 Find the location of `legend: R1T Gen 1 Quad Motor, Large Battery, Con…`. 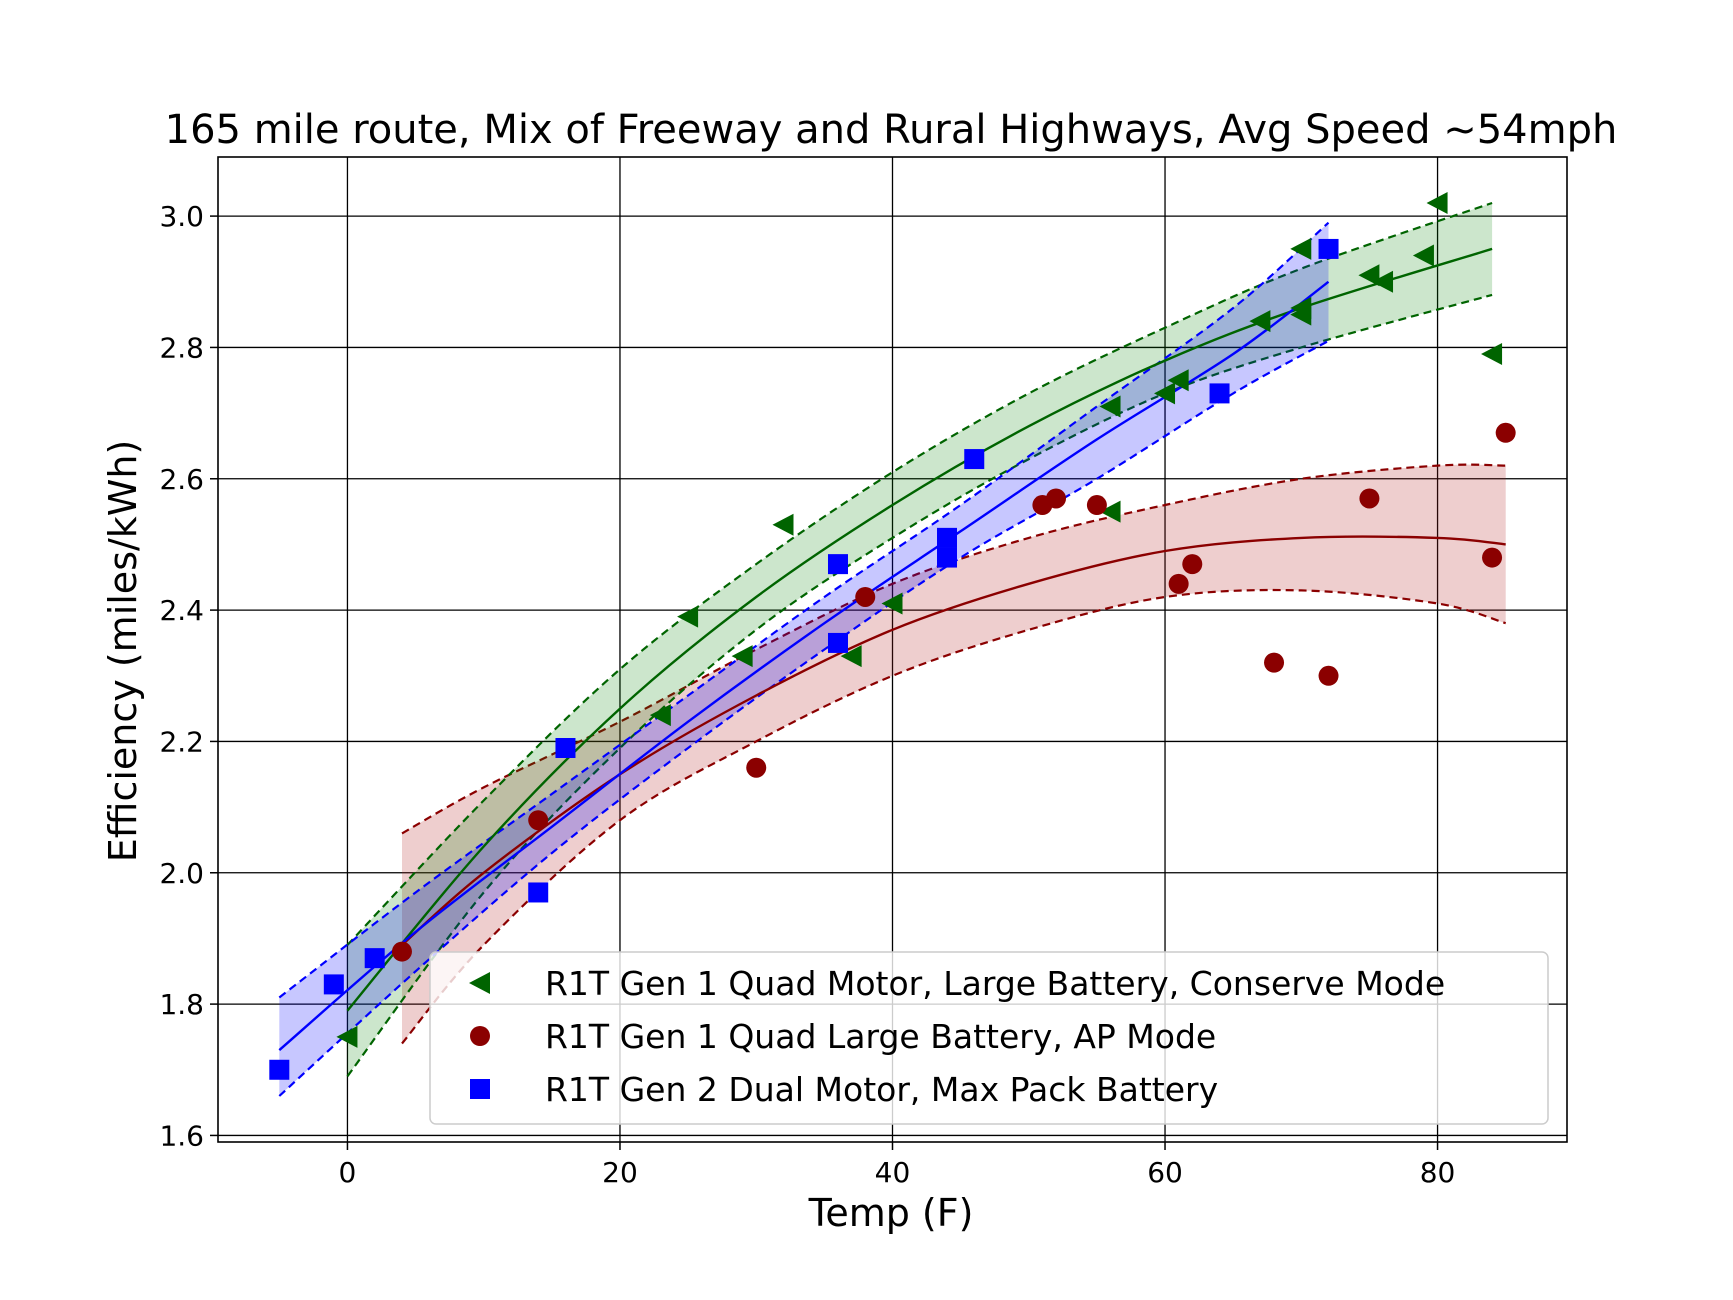

legend: R1T Gen 1 Quad Motor, Large Battery, Con… is located at coordinates (989, 1038).